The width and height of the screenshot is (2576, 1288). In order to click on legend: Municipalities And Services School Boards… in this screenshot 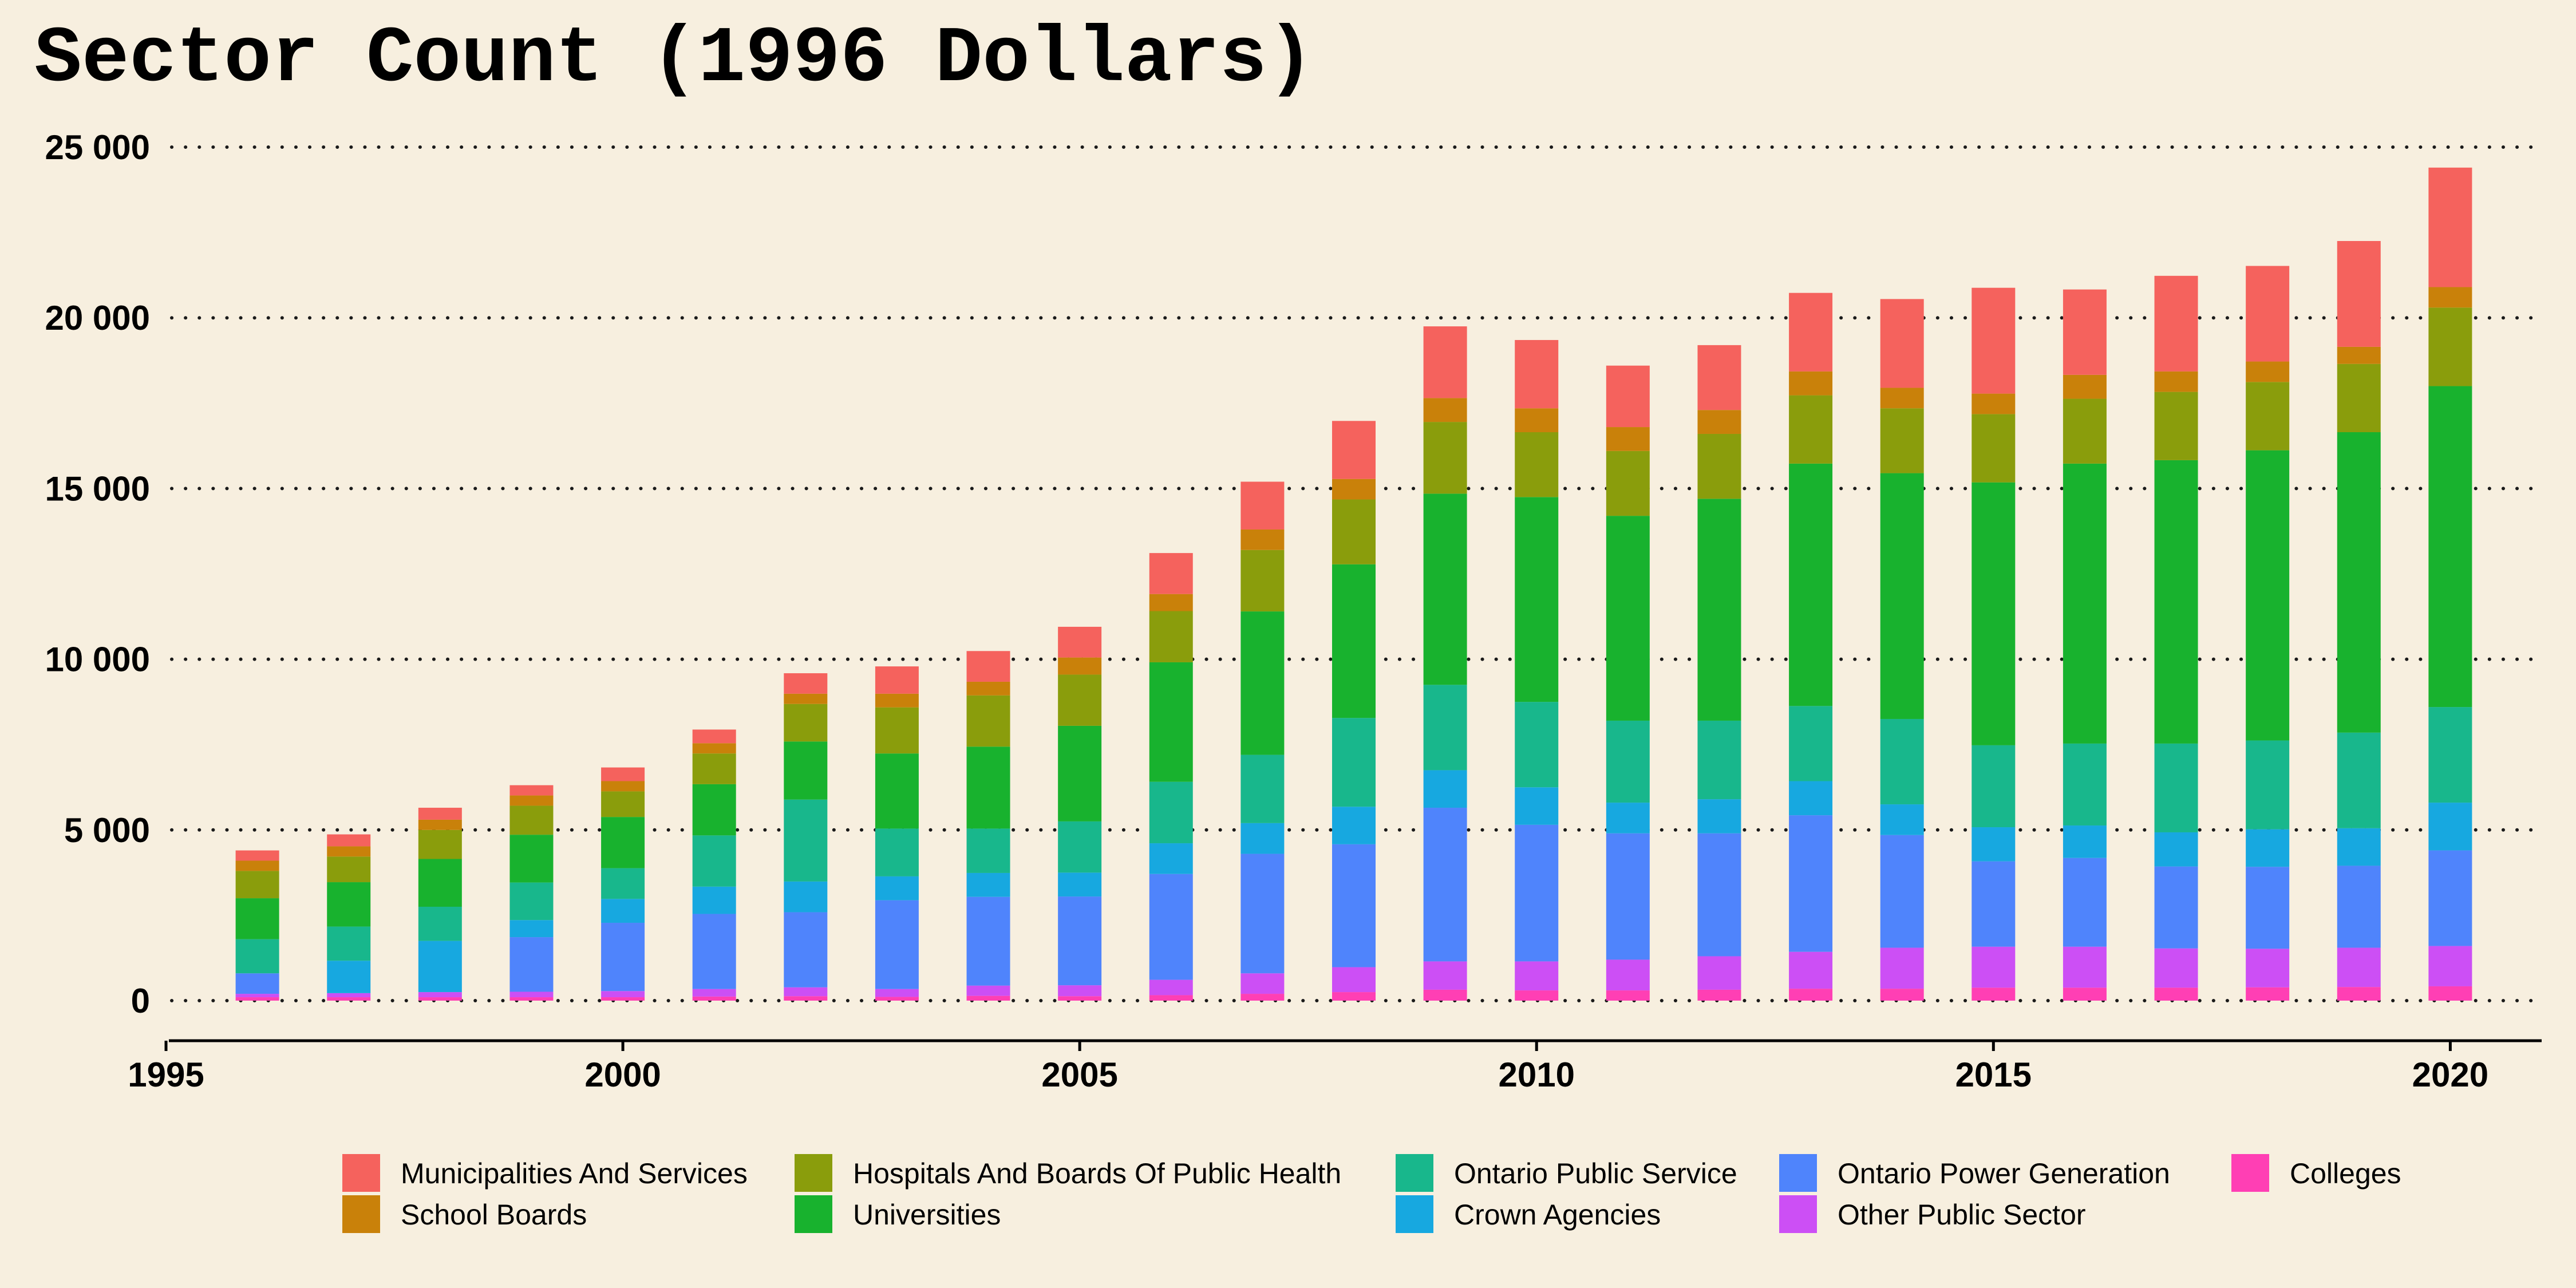, I will do `click(1371, 1193)`.